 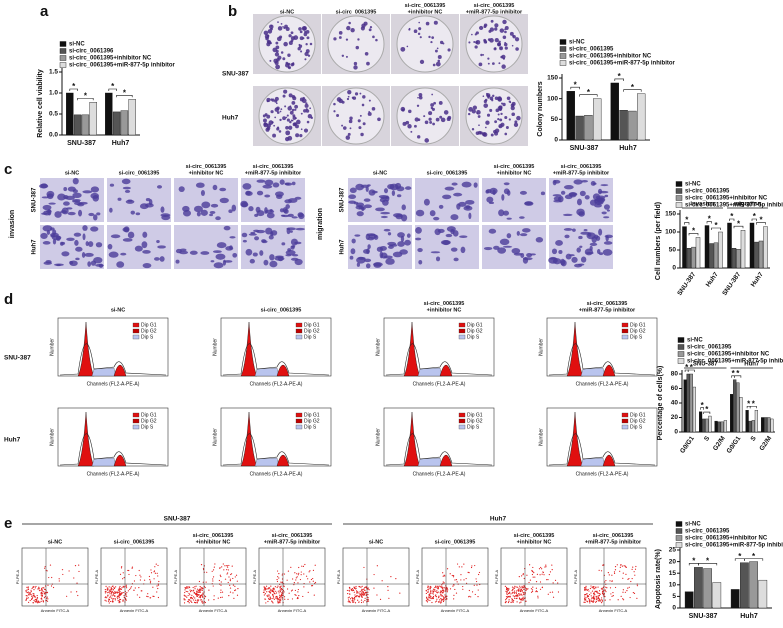 What do you see at coordinates (439, 474) in the screenshot?
I see `x-axis-label: Channels (FL2-A-PE-A)` at bounding box center [439, 474].